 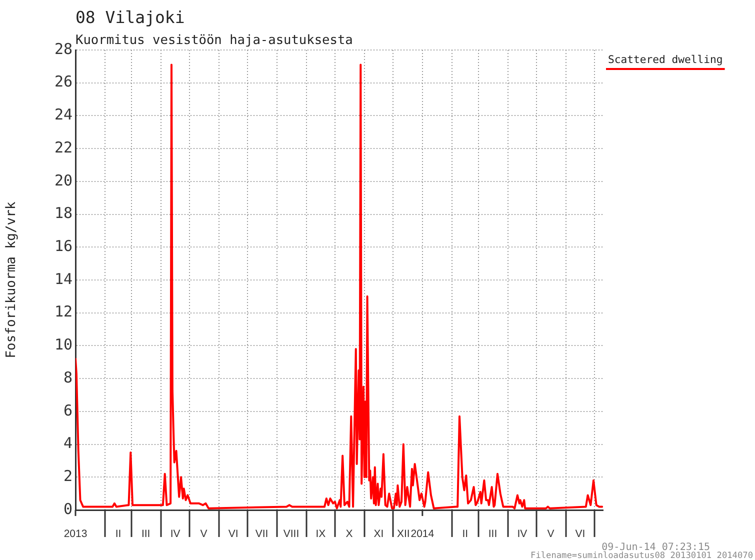 I want to click on y-axis-title: Fosforikuorma kg/vrk, so click(x=12, y=280).